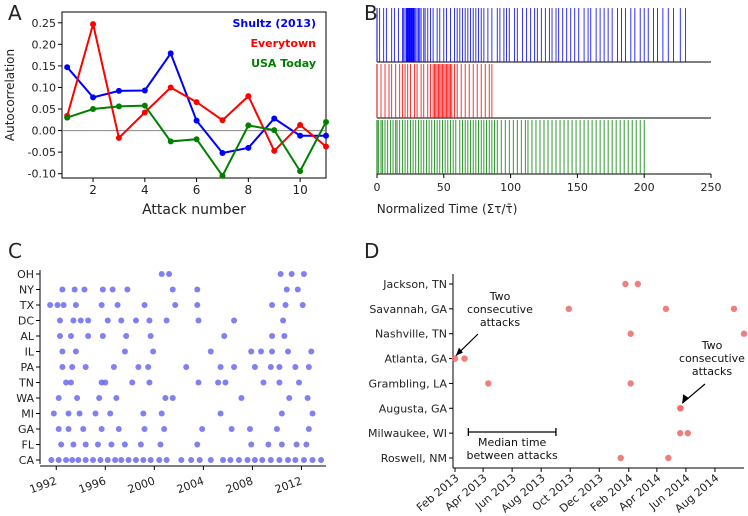 The image size is (748, 516). I want to click on panel-b-xlabel-math: (Στ/τ̄), so click(499, 209).